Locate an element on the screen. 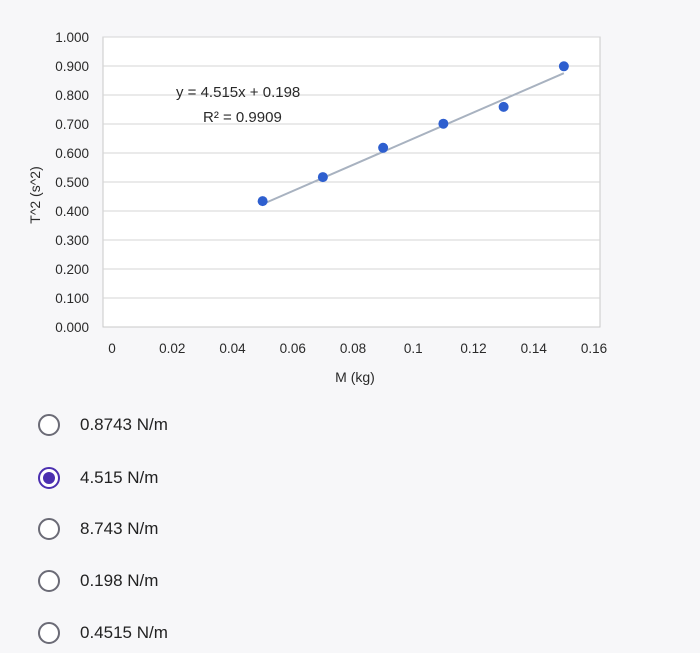  y-tick-label: 0.100 is located at coordinates (72, 298).